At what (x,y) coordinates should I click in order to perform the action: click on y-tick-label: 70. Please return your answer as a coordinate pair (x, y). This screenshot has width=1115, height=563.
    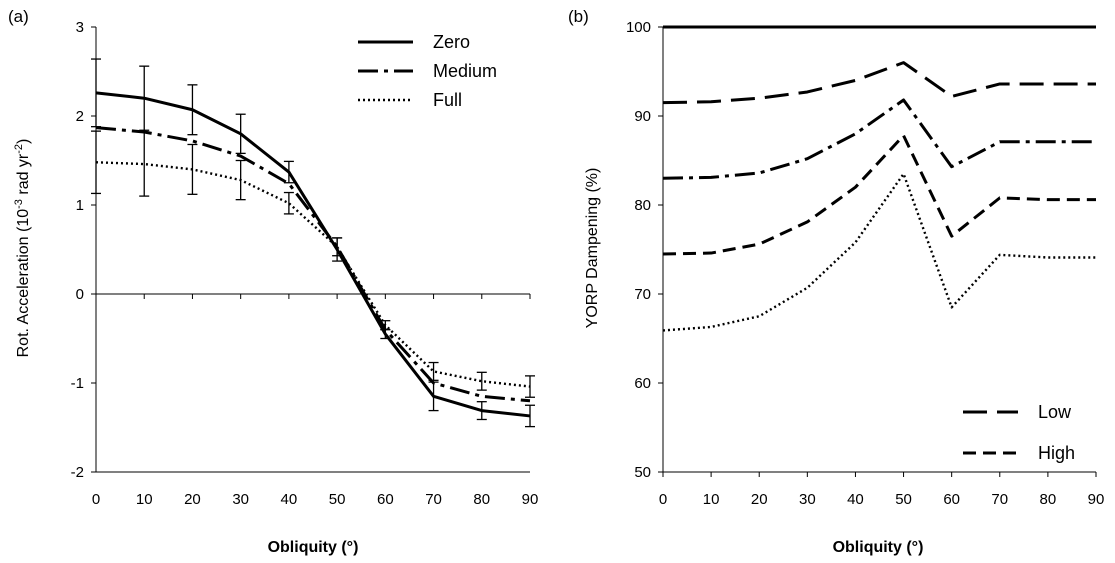
    Looking at the image, I should click on (642, 294).